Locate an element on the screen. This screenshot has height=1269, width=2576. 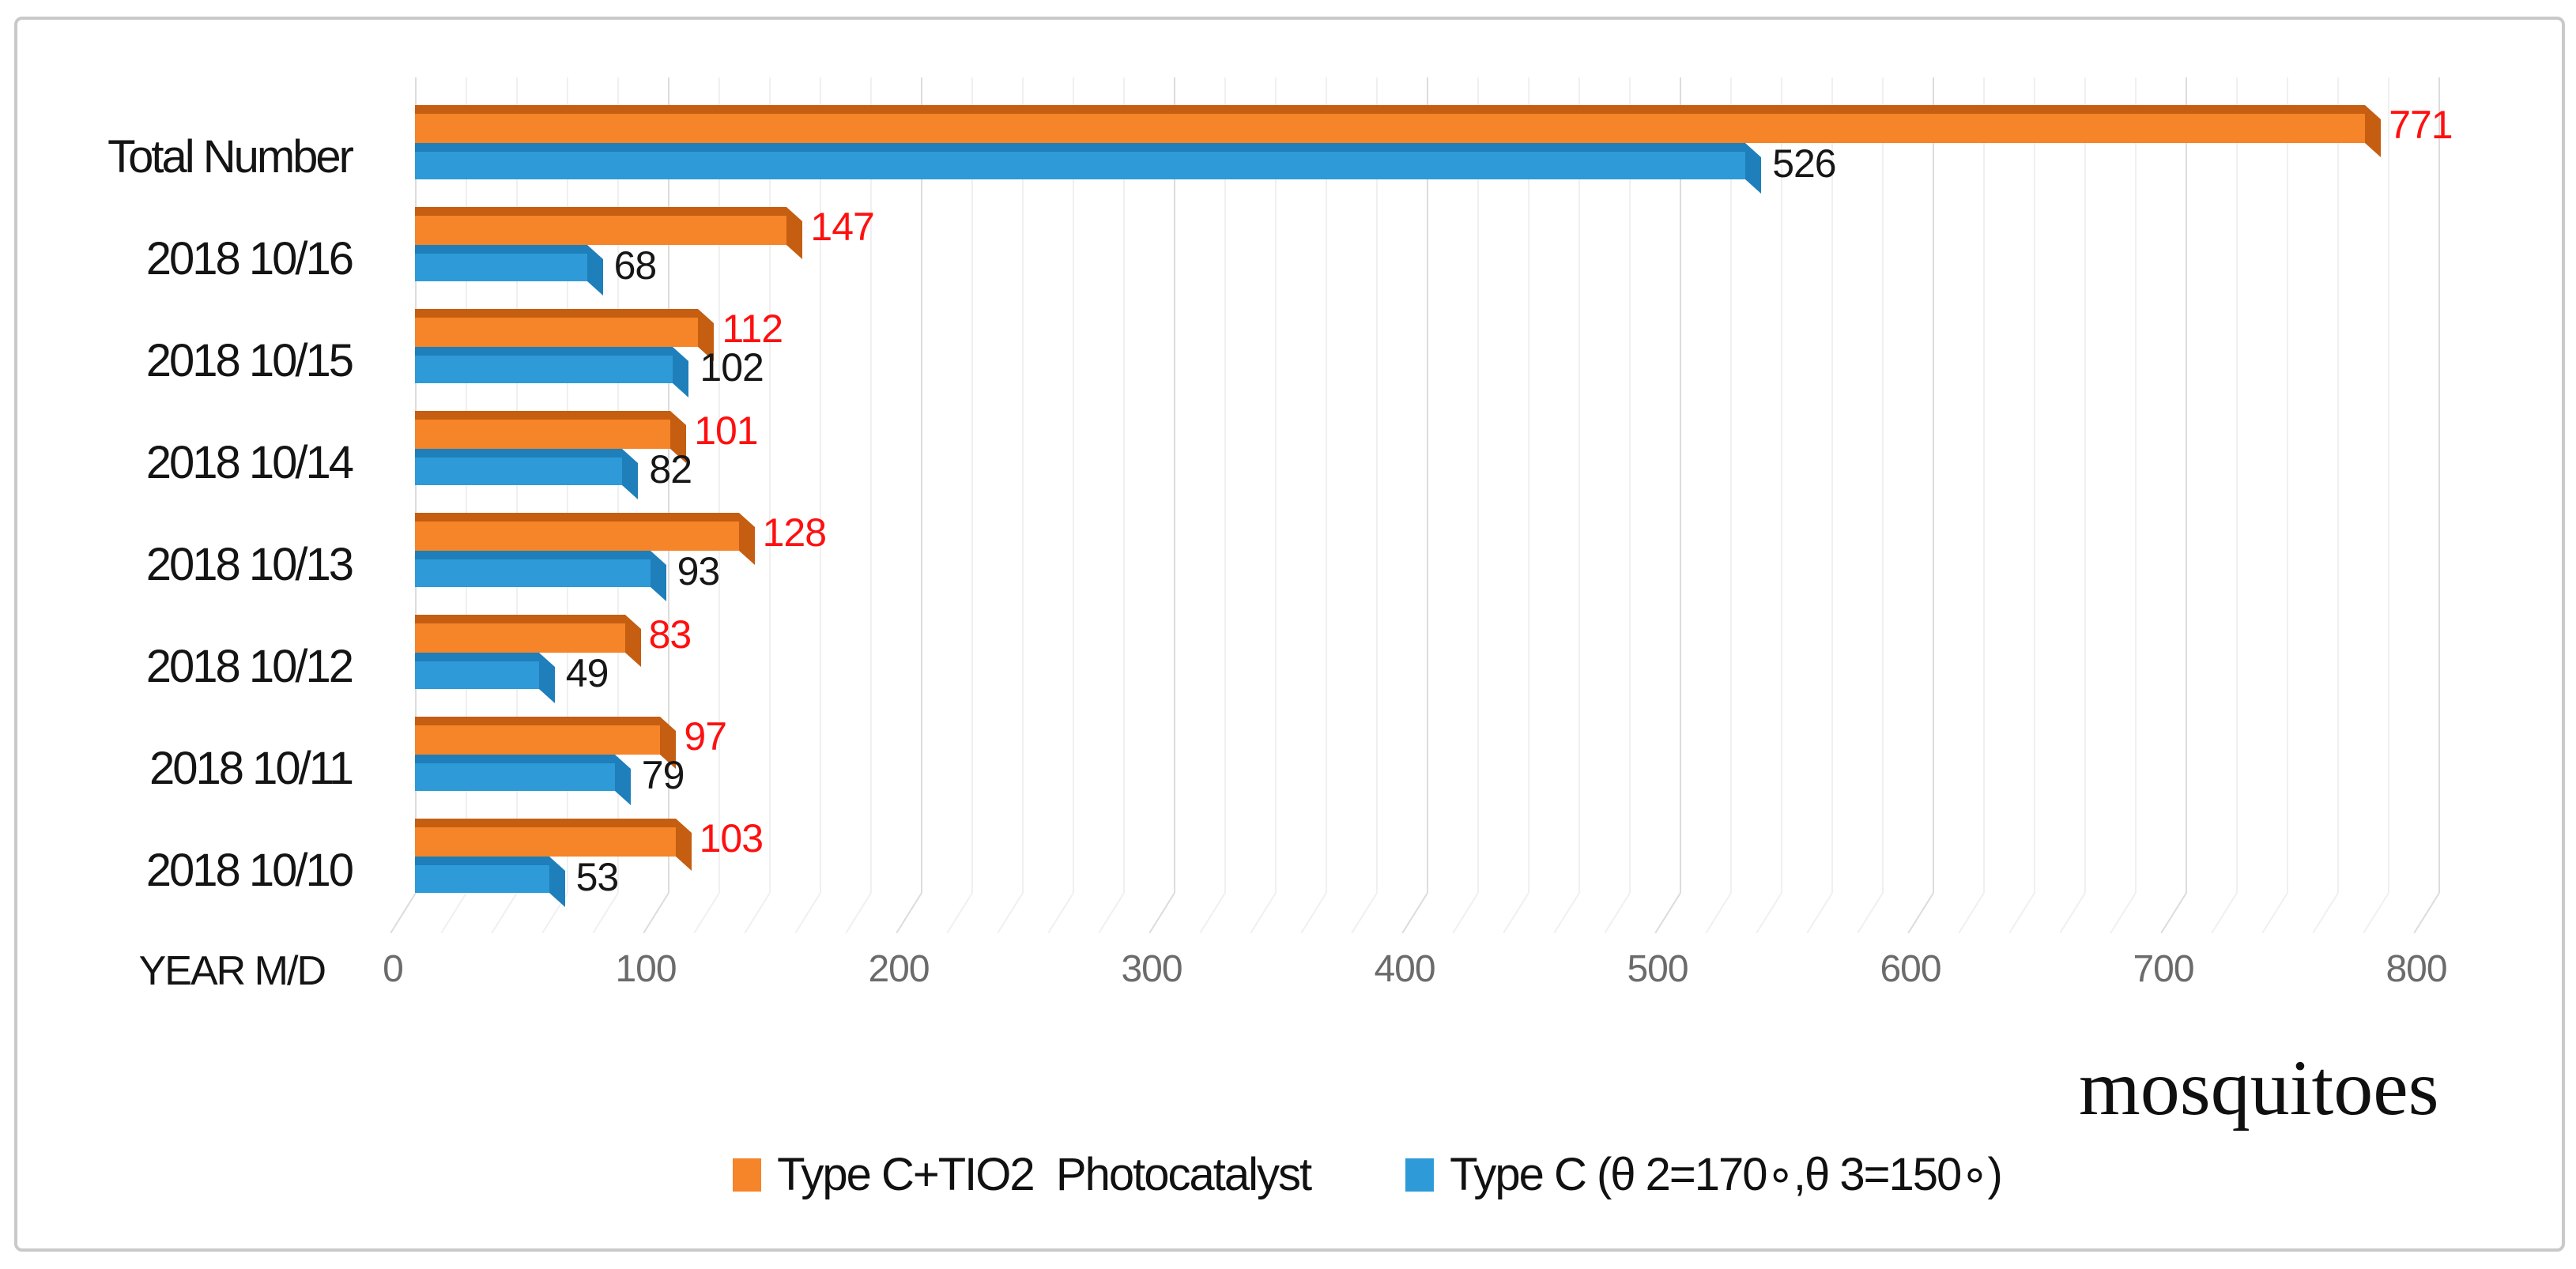
x-tick-label: 0 is located at coordinates (394, 969).